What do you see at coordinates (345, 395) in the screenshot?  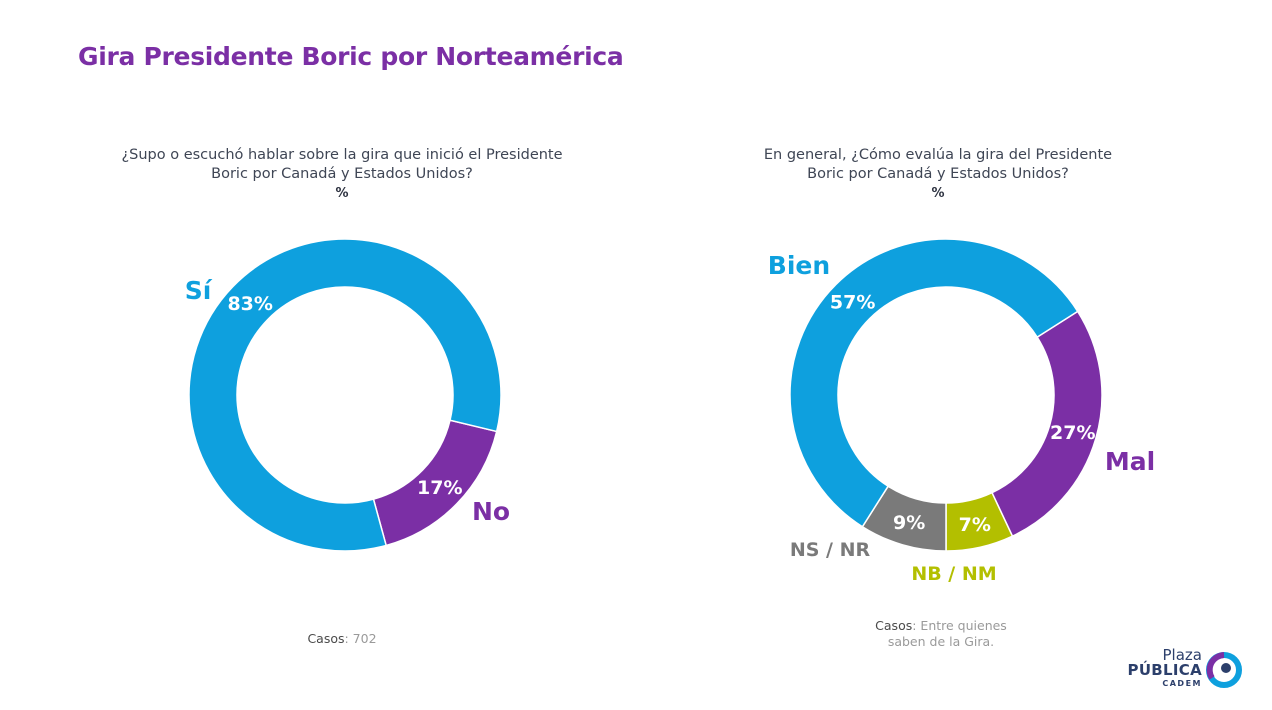 I see `donut-1-slice-s` at bounding box center [345, 395].